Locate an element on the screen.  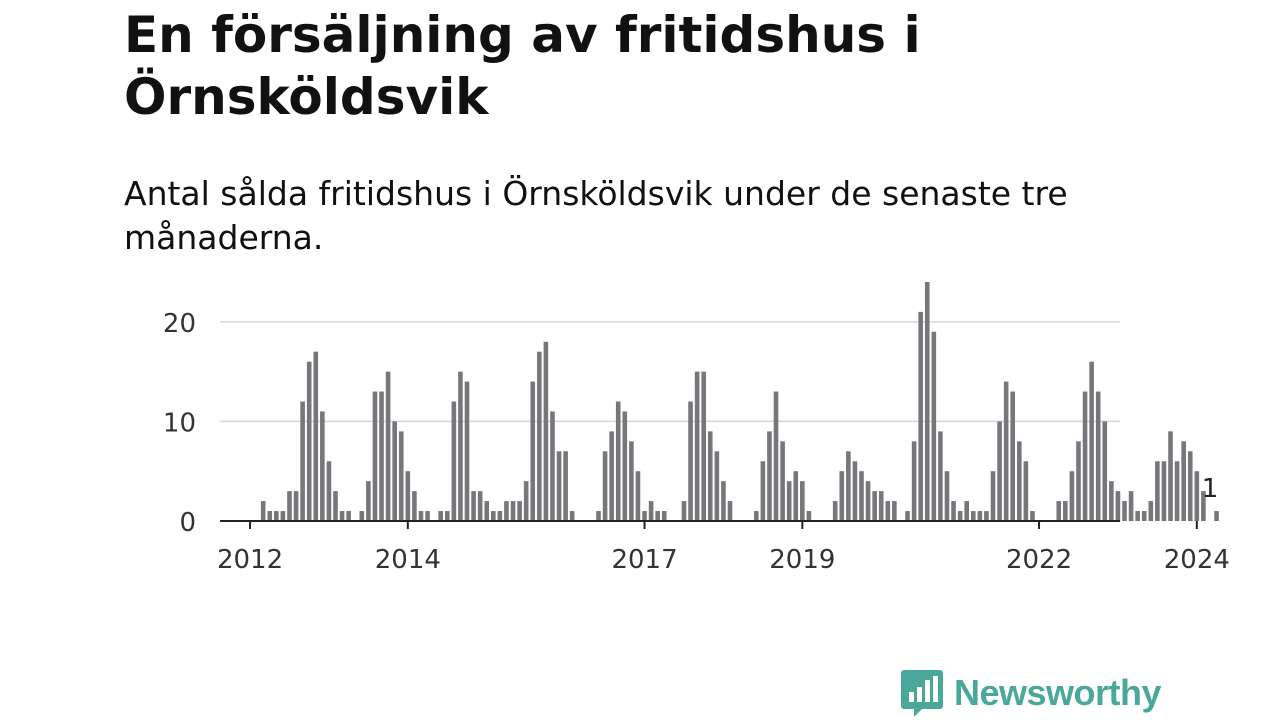
x-tick-label-2022: 2022 is located at coordinates (1039, 560).